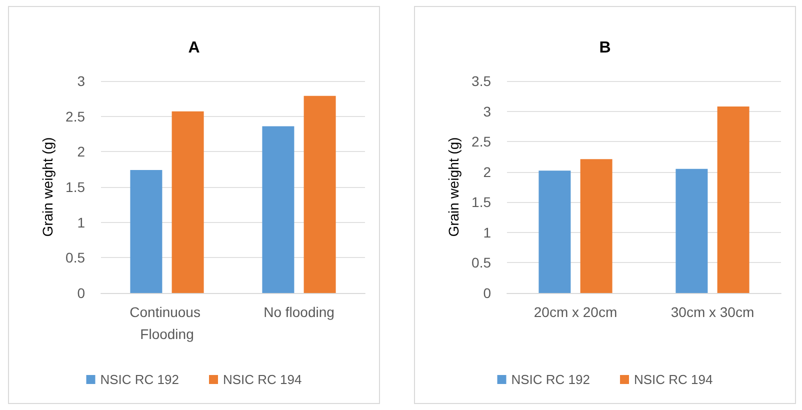  What do you see at coordinates (712, 312) in the screenshot?
I see `x-tick-label: 30cm x 30cm` at bounding box center [712, 312].